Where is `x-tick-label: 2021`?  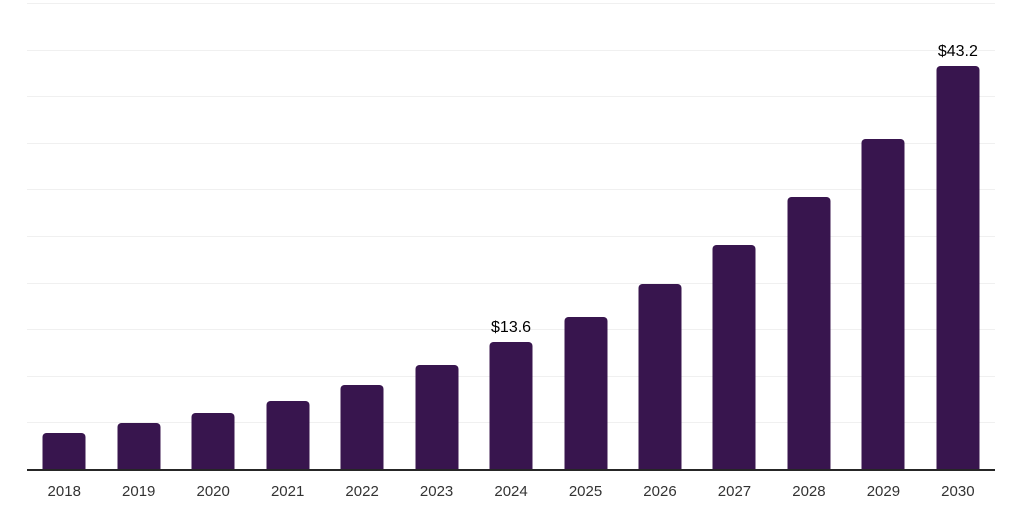 x-tick-label: 2021 is located at coordinates (287, 491).